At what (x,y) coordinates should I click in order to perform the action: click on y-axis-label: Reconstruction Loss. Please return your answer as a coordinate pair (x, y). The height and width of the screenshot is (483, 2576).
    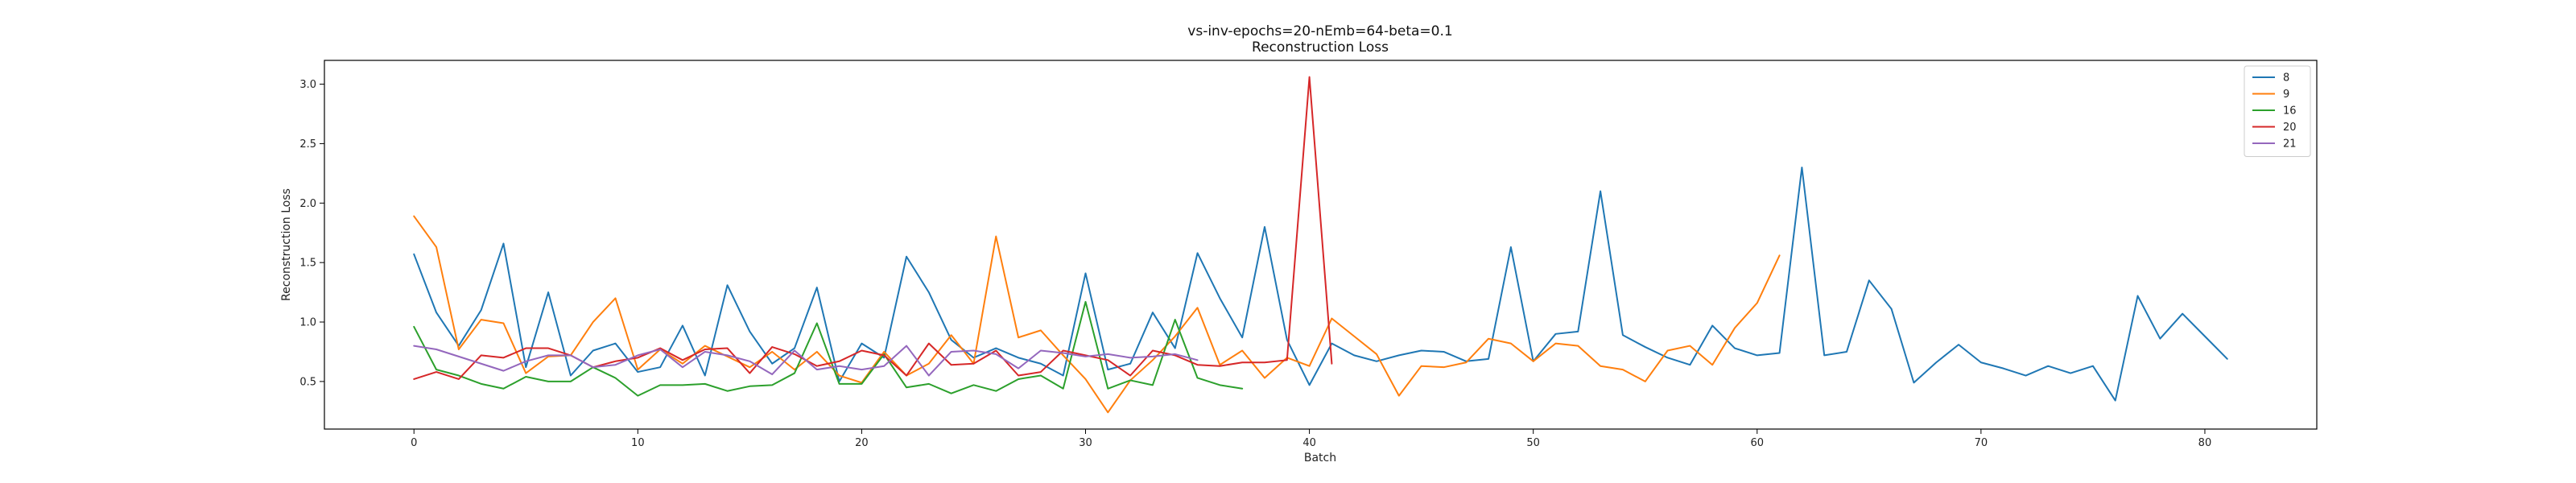
    Looking at the image, I should click on (286, 244).